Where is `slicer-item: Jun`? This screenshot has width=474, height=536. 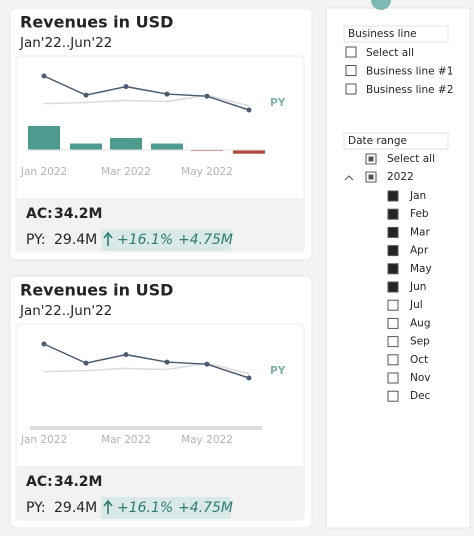 slicer-item: Jun is located at coordinates (417, 287).